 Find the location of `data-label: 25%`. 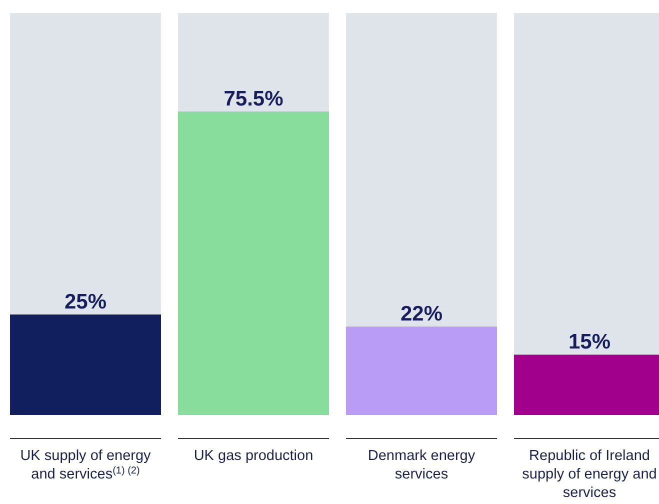

data-label: 25% is located at coordinates (85, 302).